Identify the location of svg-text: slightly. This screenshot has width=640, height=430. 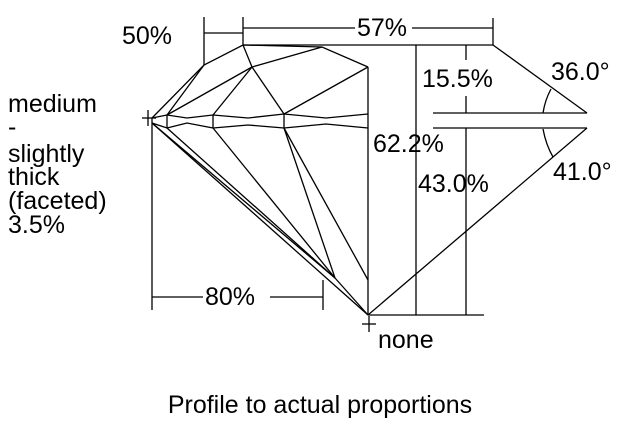
(46, 154).